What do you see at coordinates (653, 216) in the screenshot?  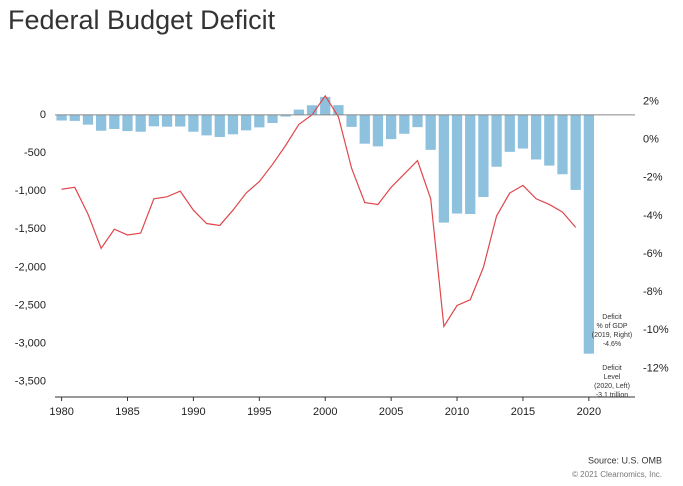 I see `y2-tick-label: -4%` at bounding box center [653, 216].